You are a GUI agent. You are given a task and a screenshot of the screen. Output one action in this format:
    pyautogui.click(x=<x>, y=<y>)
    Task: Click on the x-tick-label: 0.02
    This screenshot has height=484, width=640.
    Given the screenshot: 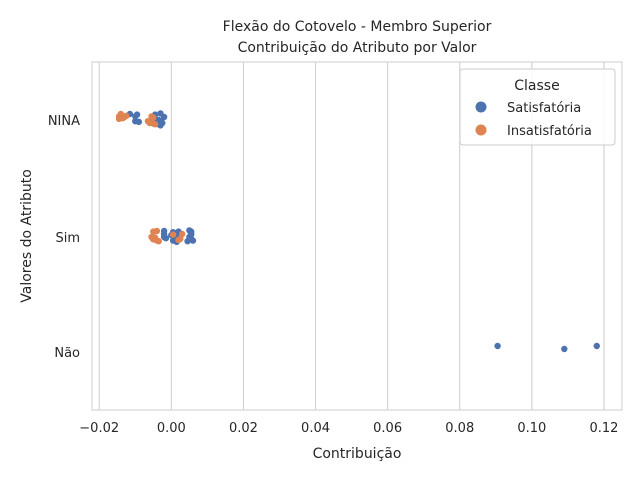 What is the action you would take?
    pyautogui.click(x=243, y=428)
    